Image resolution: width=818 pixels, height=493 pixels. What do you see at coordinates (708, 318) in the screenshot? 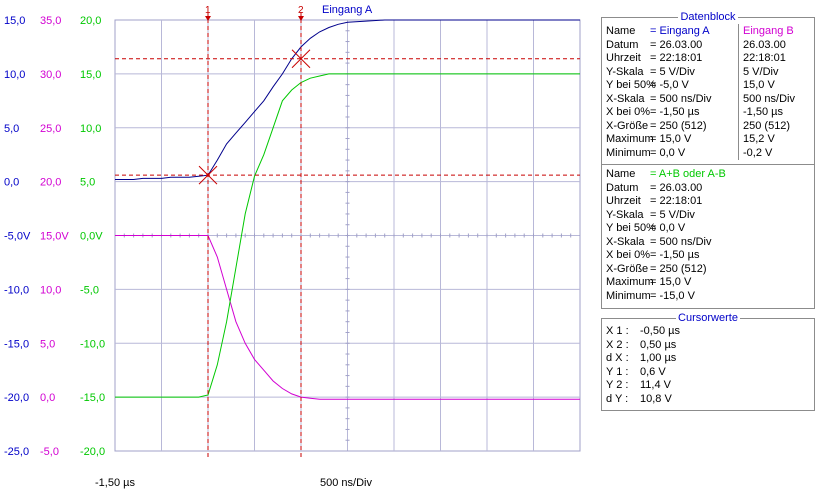
I see `cursorwerte-title: Cursorwerte` at bounding box center [708, 318].